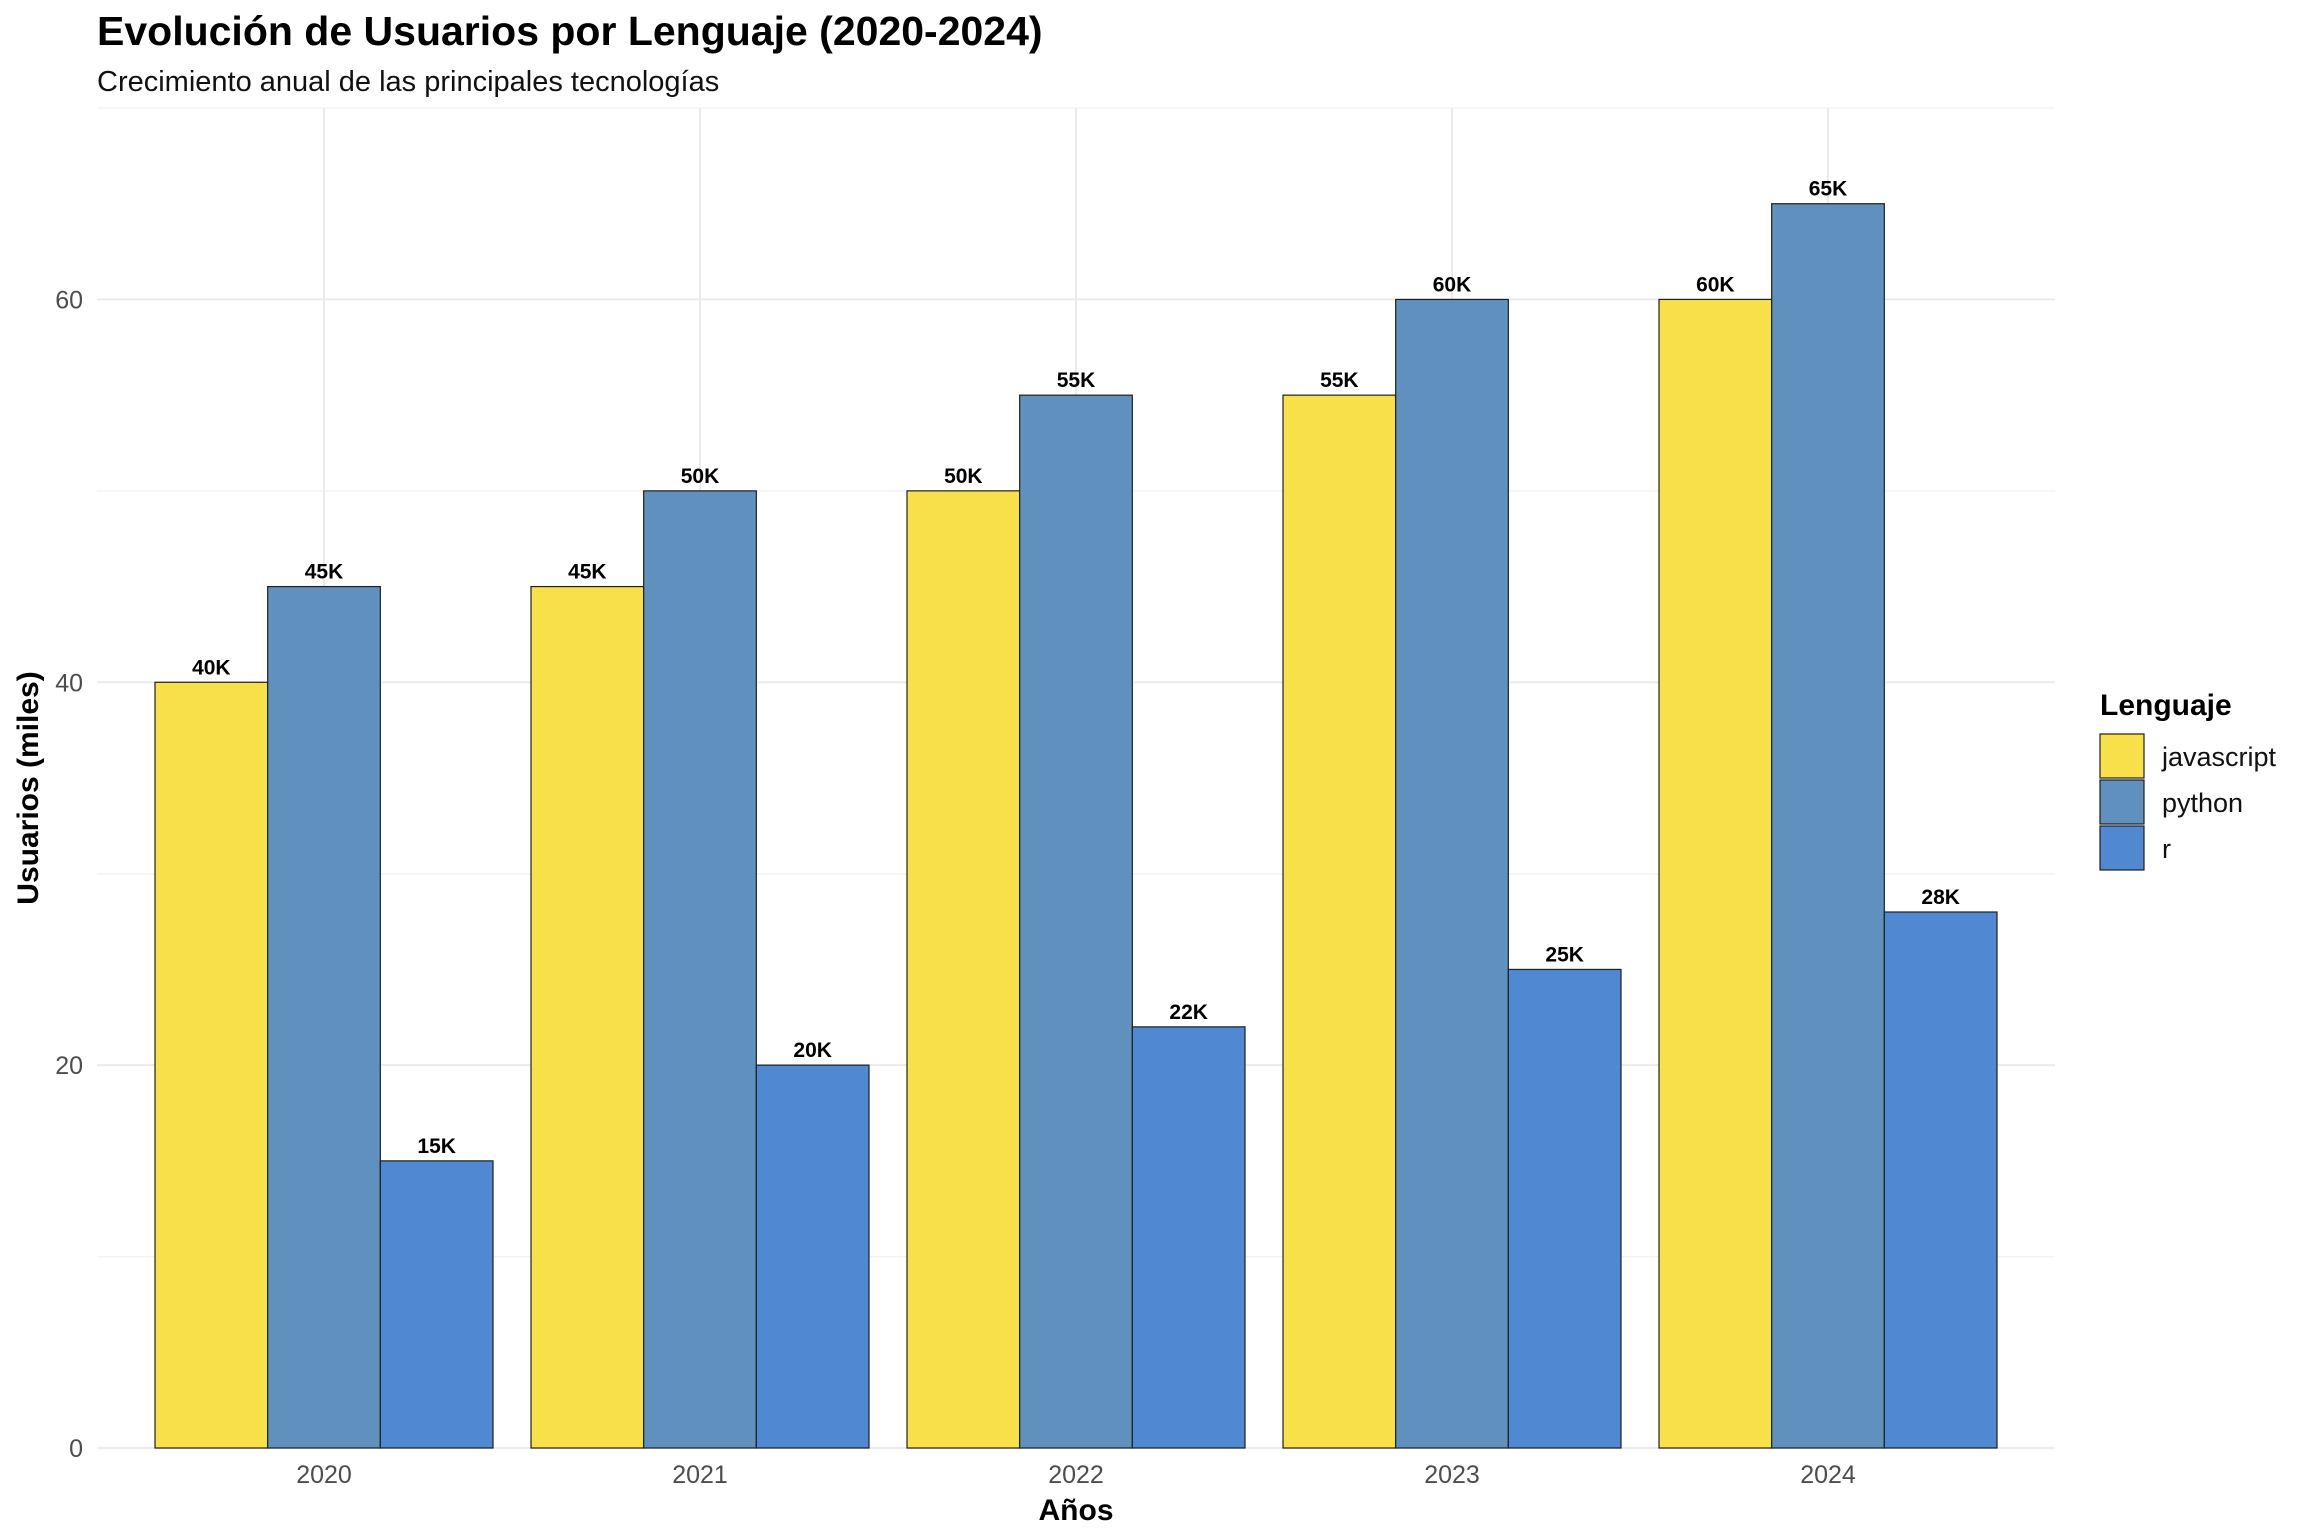  What do you see at coordinates (587, 572) in the screenshot?
I see `bar-label-javascript-2021: 45K` at bounding box center [587, 572].